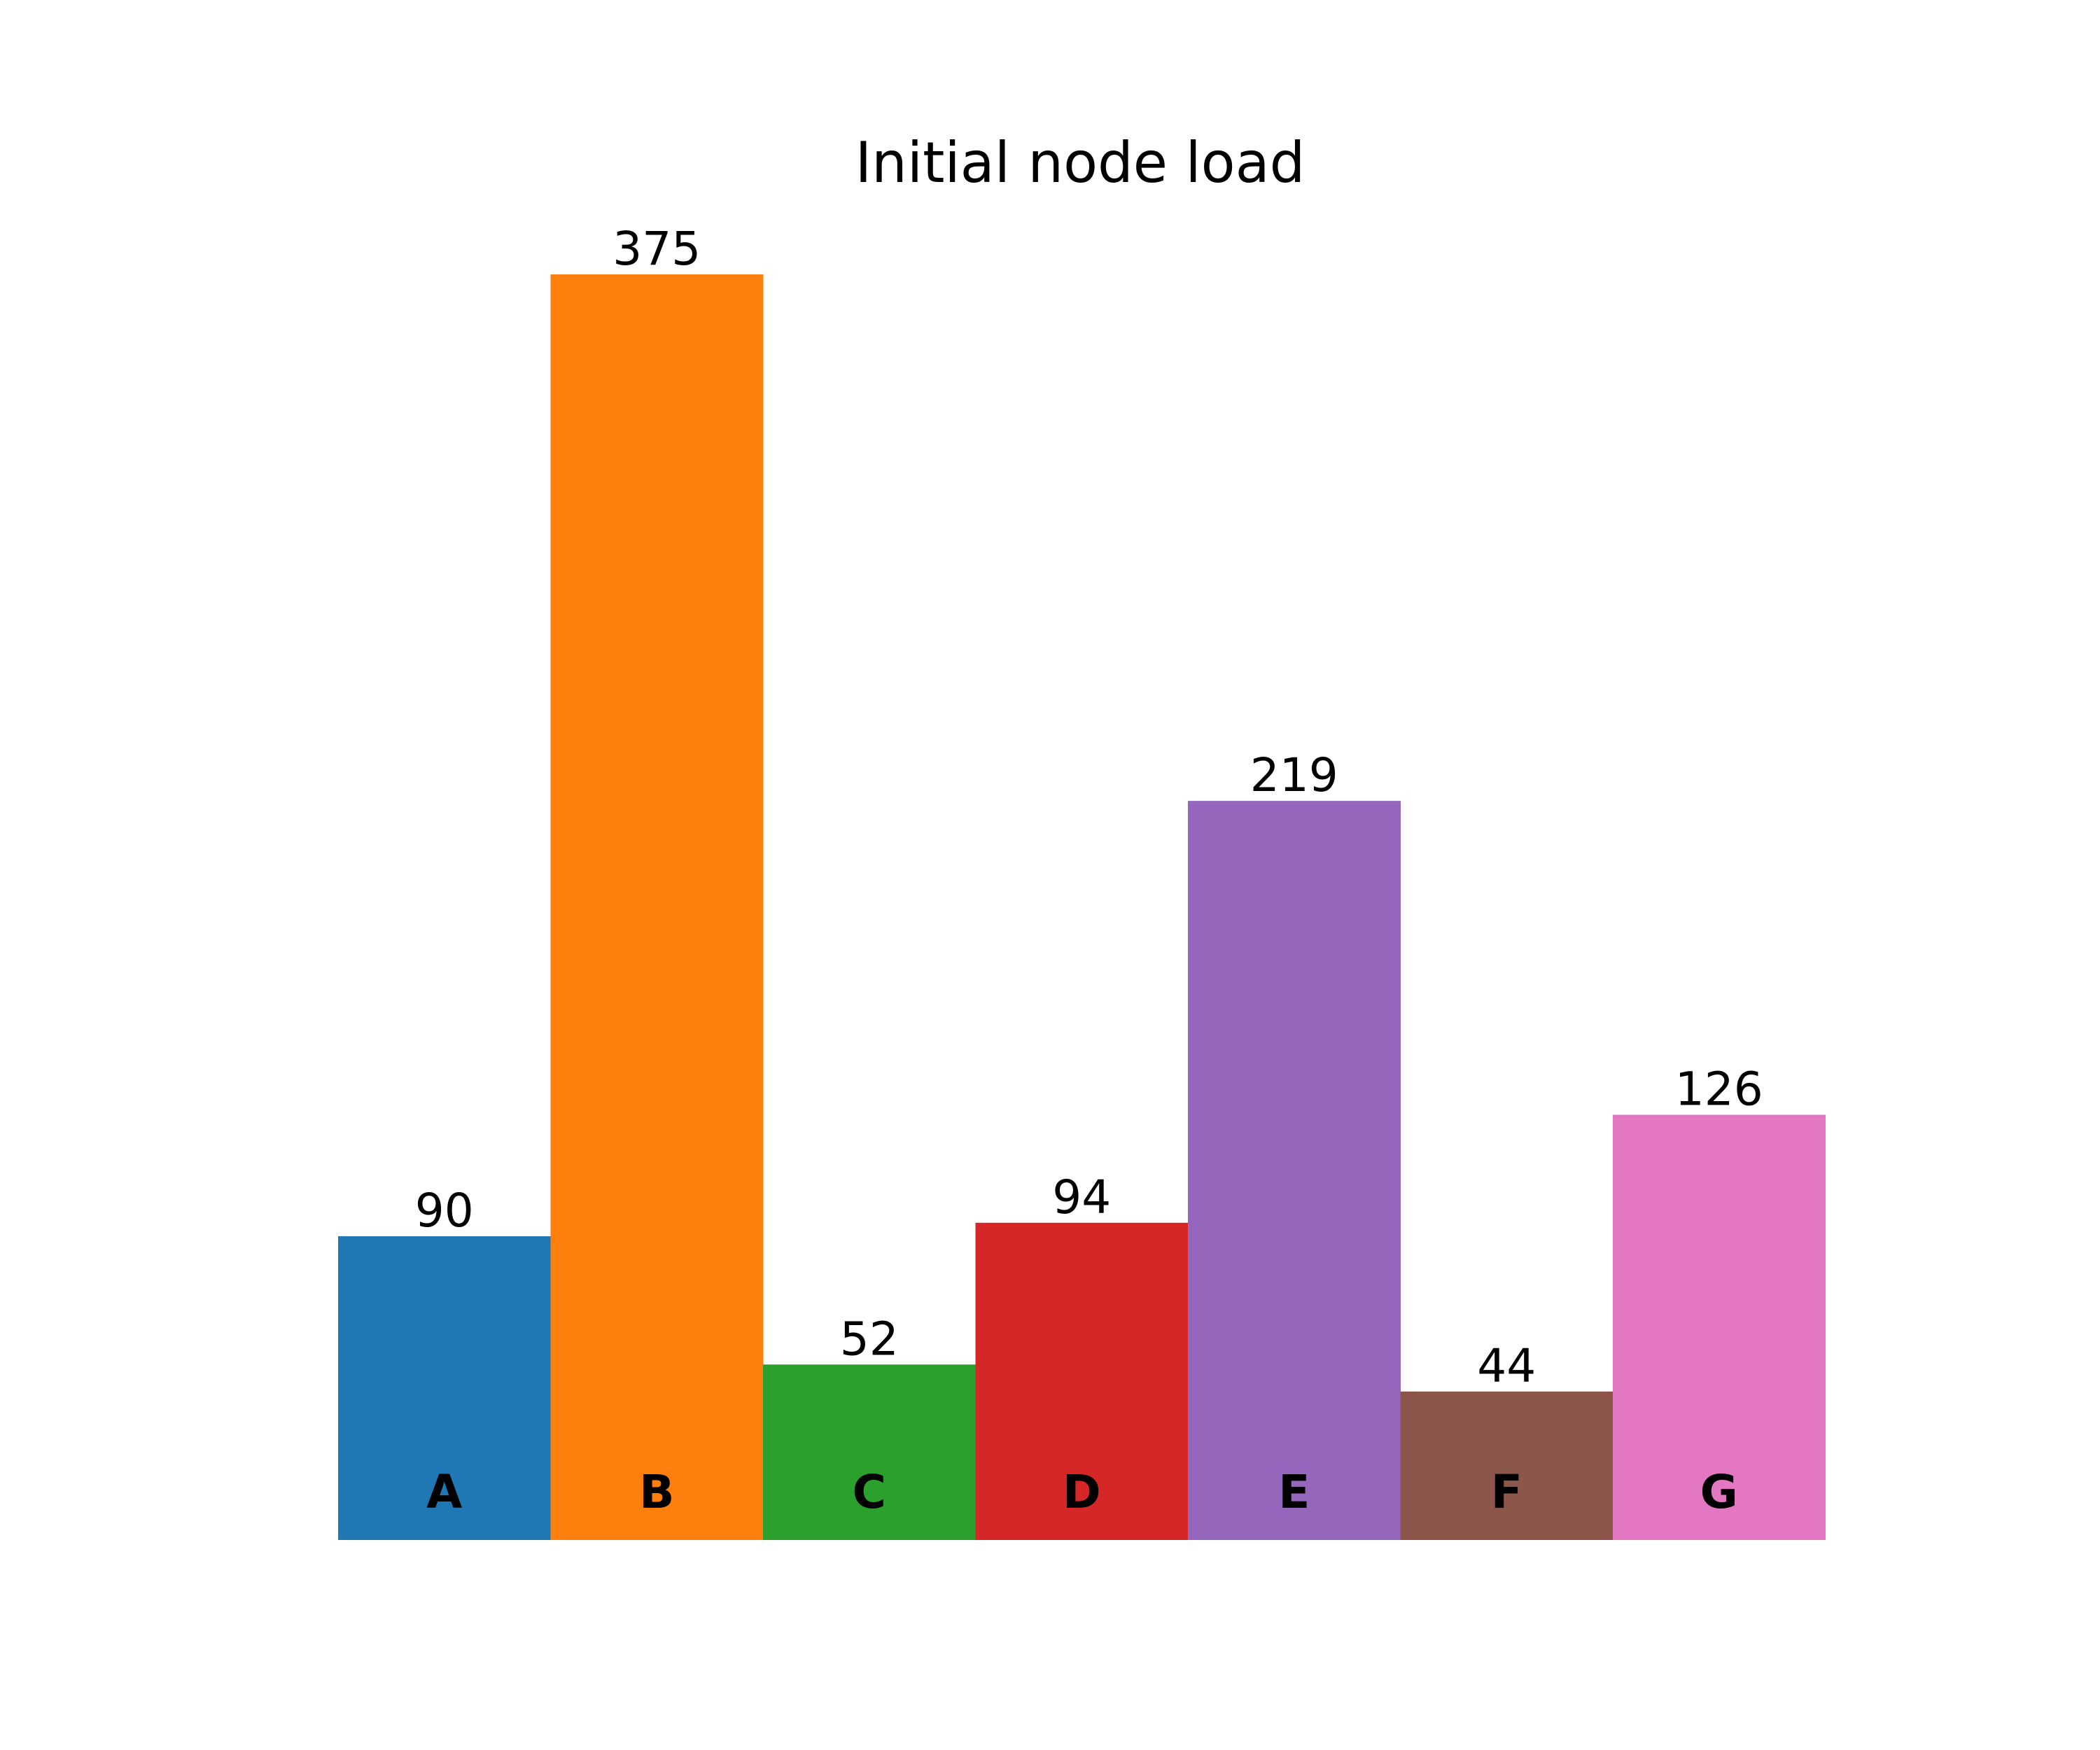  What do you see at coordinates (1719, 1089) in the screenshot?
I see `value-label-G: 126` at bounding box center [1719, 1089].